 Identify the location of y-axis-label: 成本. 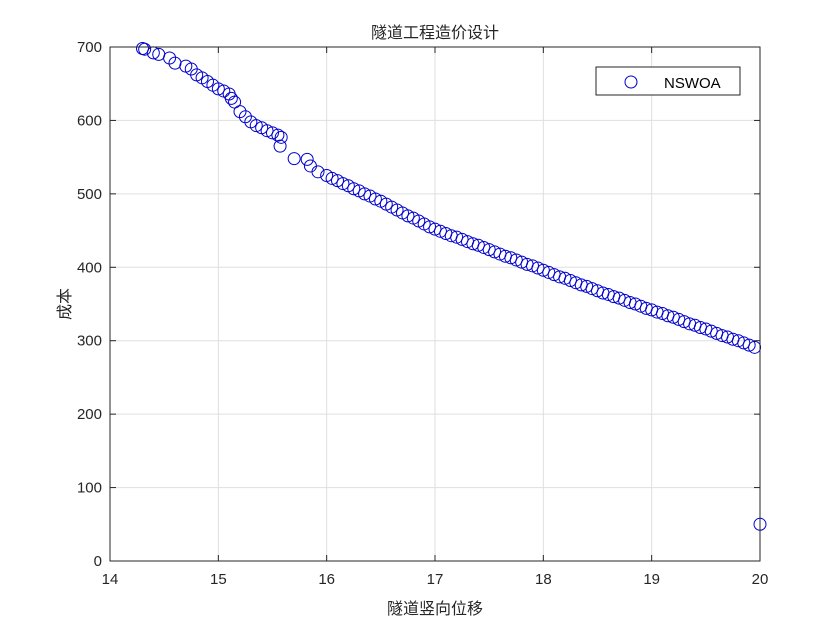
(65, 304).